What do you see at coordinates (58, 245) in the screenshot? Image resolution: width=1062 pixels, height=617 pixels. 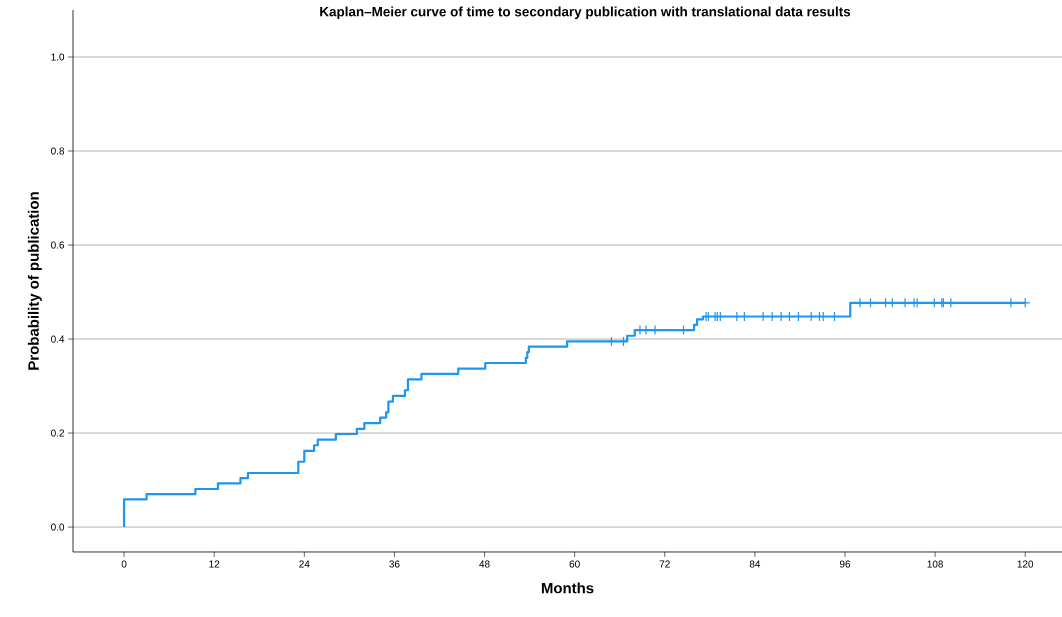 I see `y-tick-label: 0.6` at bounding box center [58, 245].